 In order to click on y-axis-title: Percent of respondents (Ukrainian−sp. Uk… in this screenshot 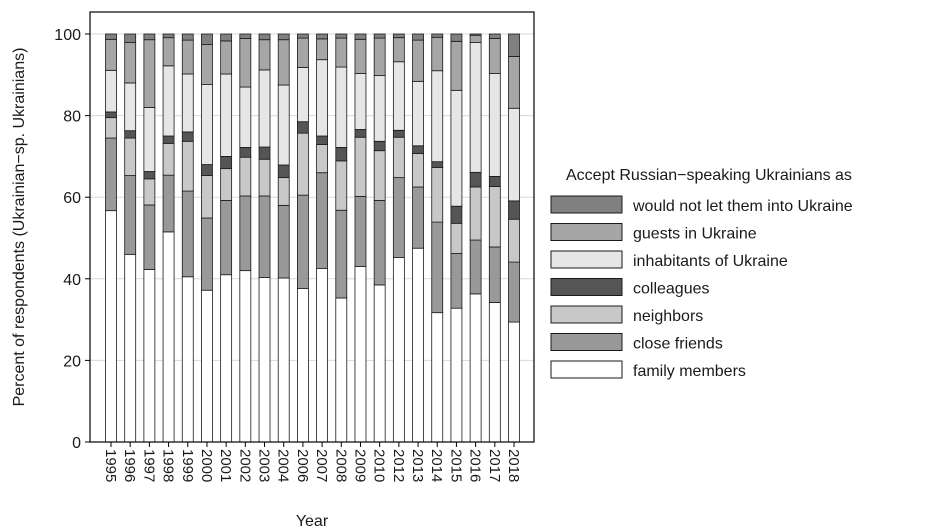, I will do `click(19, 227)`.